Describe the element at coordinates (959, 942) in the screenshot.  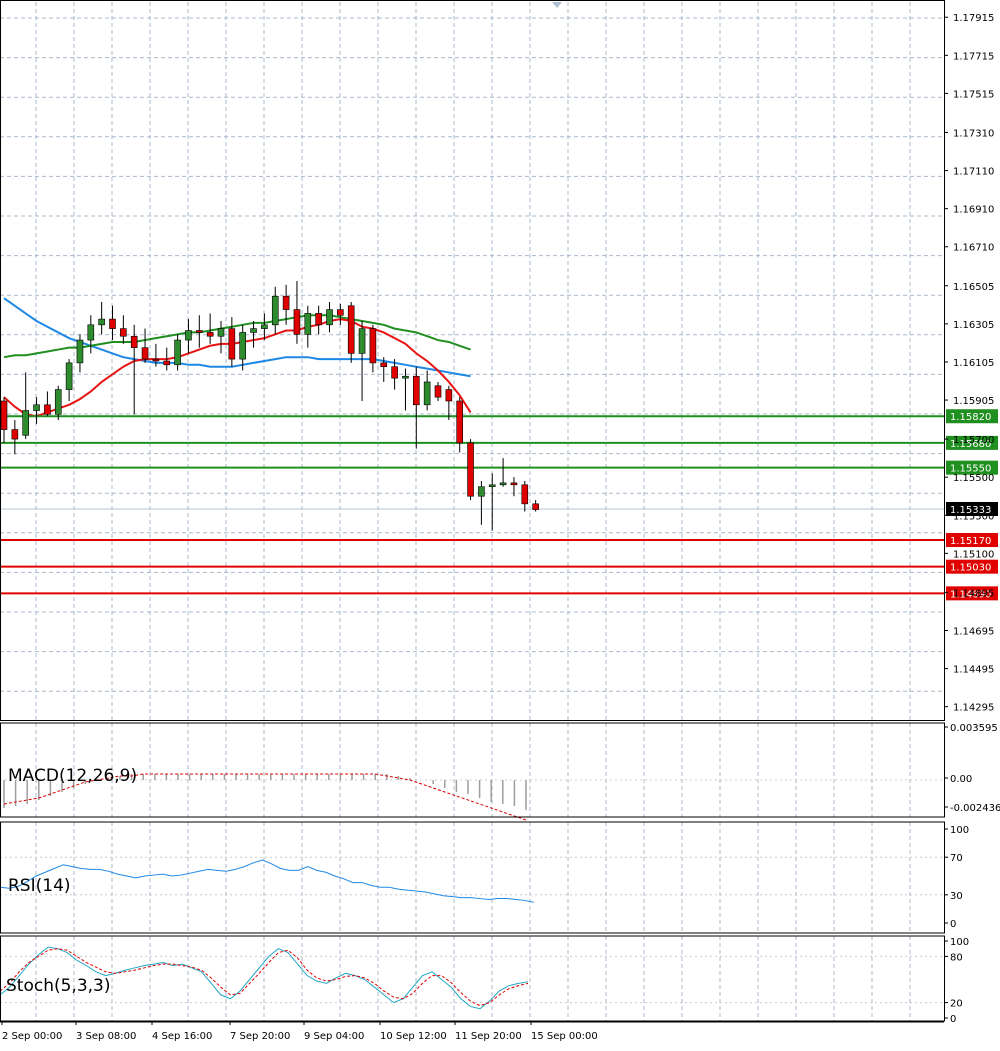
I see `stoch-tick-label: 100` at that location.